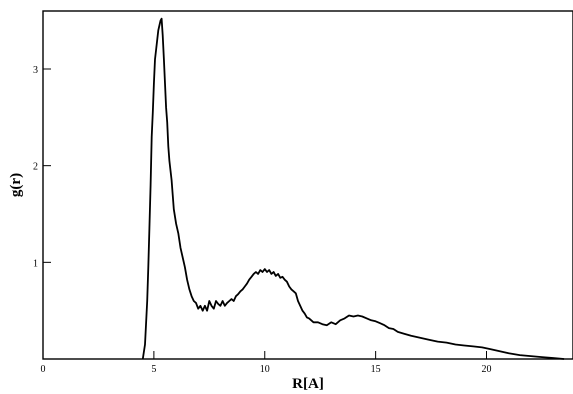 The width and height of the screenshot is (573, 394). I want to click on x-axis-ticks: 0 5 10 15 20, so click(266, 363).